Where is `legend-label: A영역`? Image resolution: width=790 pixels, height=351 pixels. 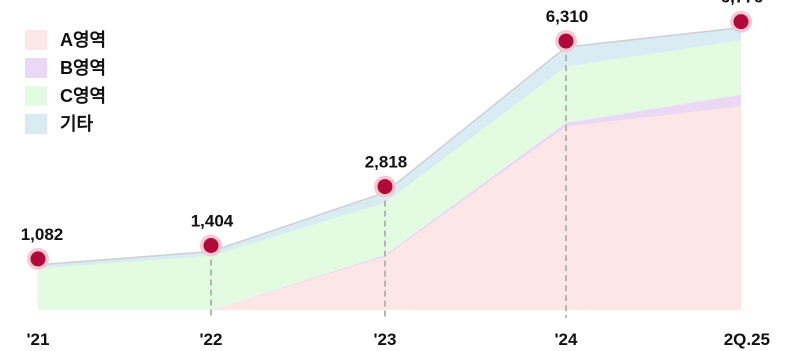
legend-label: A영역 is located at coordinates (83, 40).